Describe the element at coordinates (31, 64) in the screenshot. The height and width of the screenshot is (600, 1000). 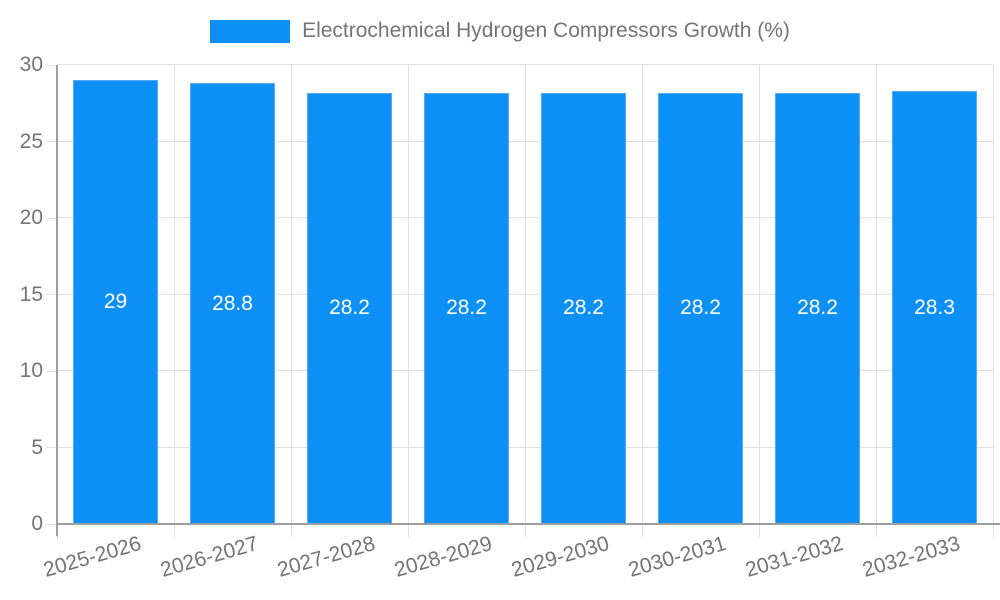
I see `y-axis-tick-label: 30` at that location.